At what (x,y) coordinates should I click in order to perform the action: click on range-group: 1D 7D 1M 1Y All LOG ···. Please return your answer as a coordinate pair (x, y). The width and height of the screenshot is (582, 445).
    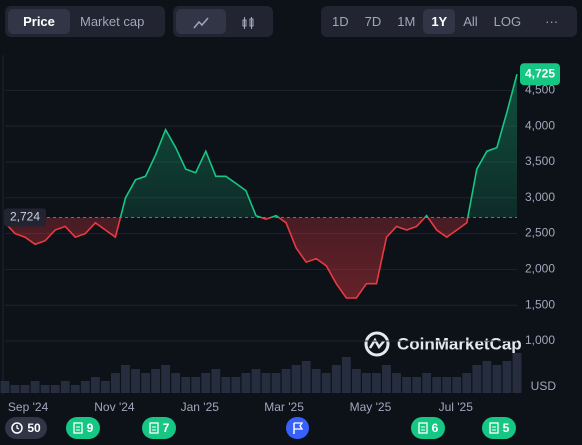
    Looking at the image, I should click on (449, 21).